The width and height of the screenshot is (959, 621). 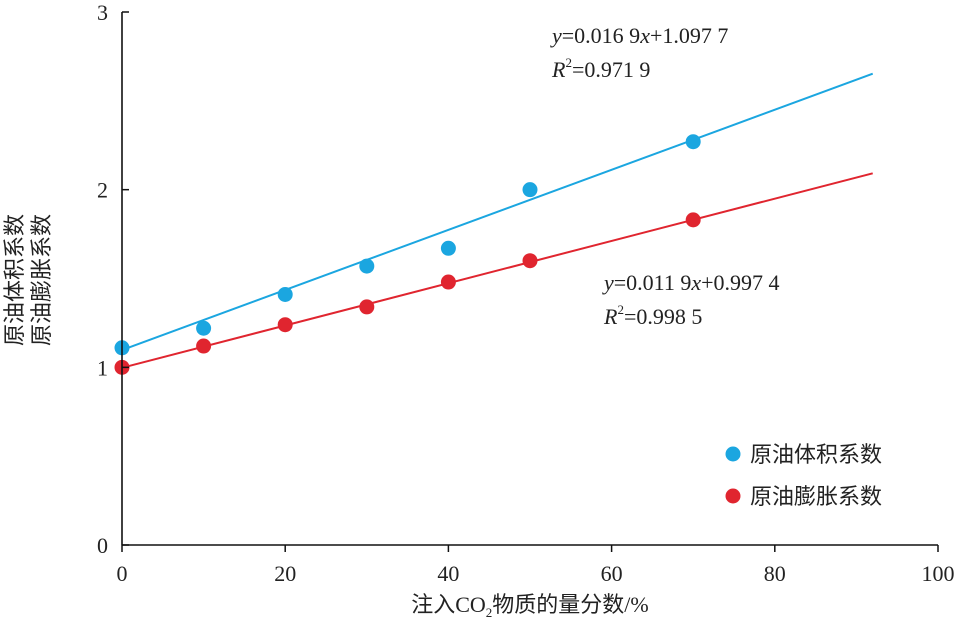 What do you see at coordinates (803, 475) in the screenshot?
I see `legend: 原油体积系数 原油膨胀系数` at bounding box center [803, 475].